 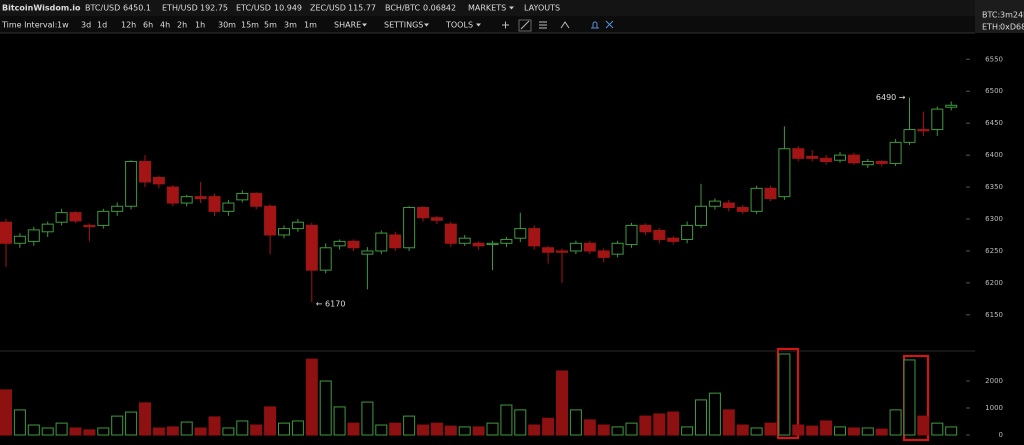 I want to click on interval: 1w, so click(x=63, y=25).